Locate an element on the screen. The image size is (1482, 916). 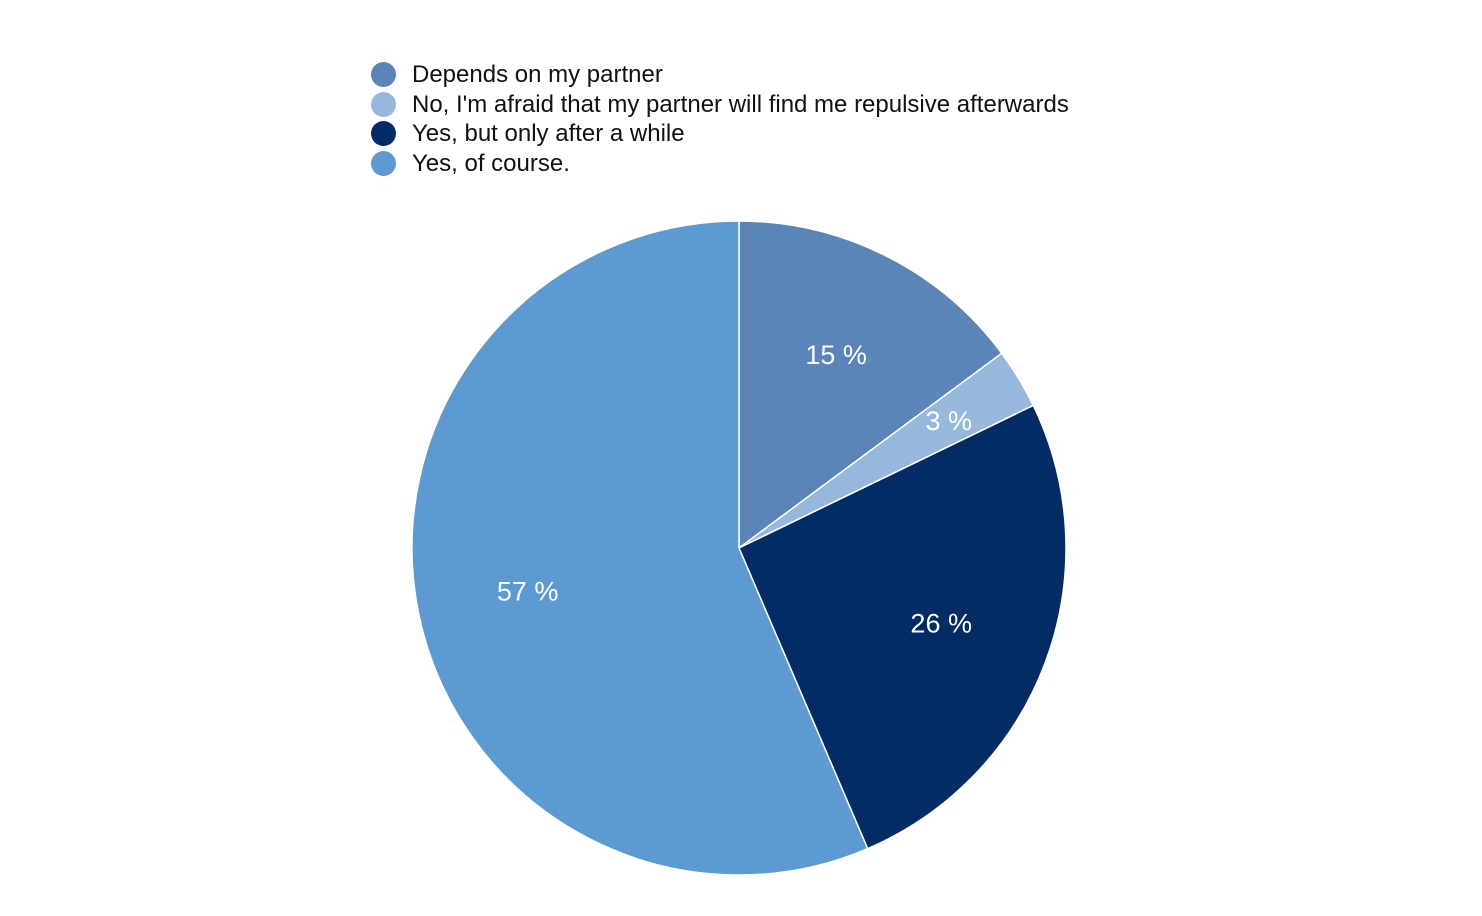
pie-slice-depends-on-partner is located at coordinates (870, 385).